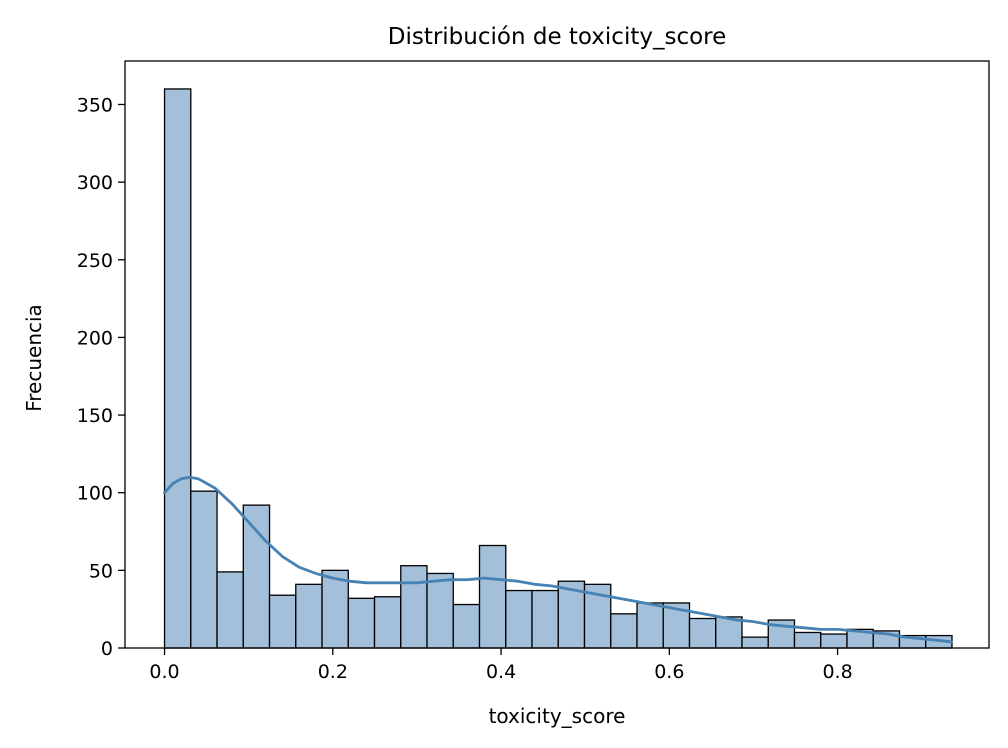 This screenshot has width=1008, height=748. I want to click on x-tick-label: 0.6, so click(669, 672).